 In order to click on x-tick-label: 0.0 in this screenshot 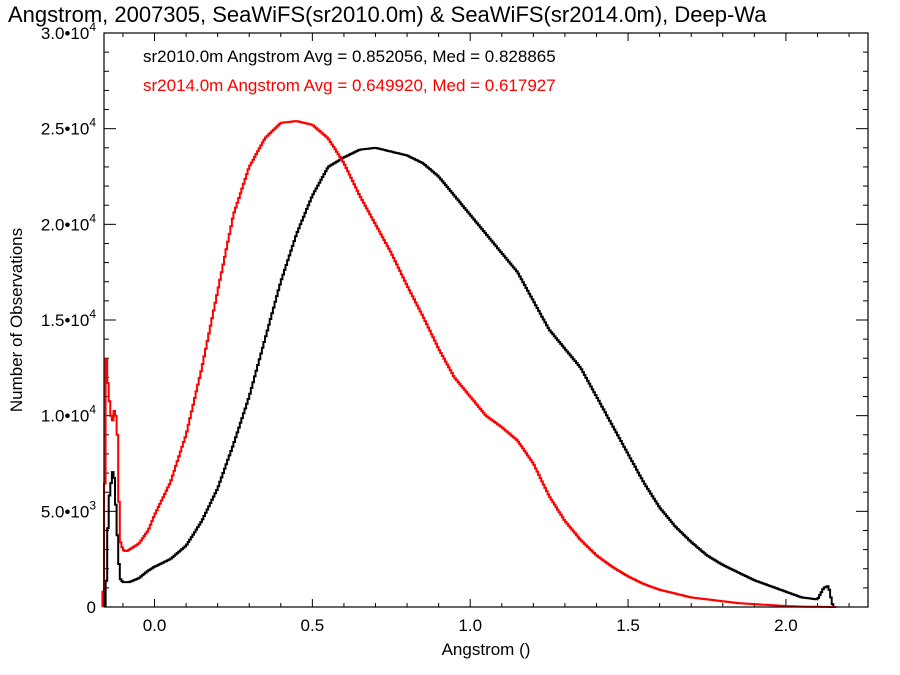, I will do `click(155, 625)`.